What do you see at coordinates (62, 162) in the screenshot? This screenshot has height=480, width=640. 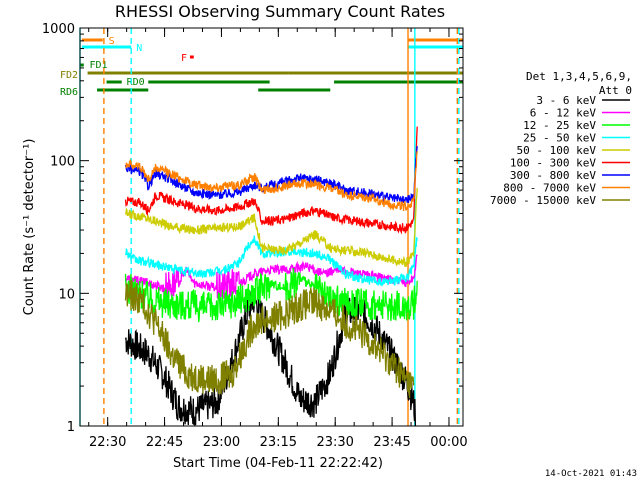 I see `y-tick-label: 100` at bounding box center [62, 162].